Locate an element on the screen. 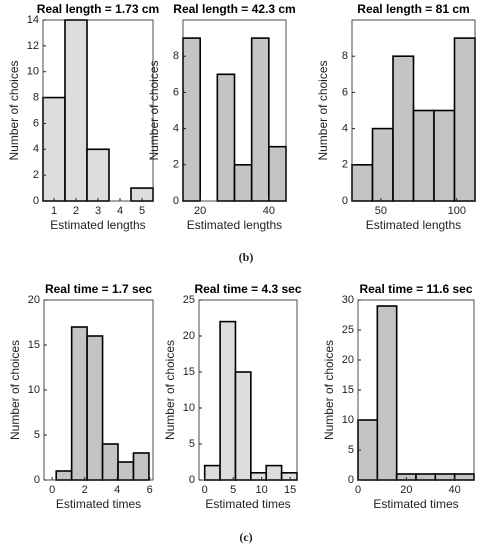 This screenshot has width=492, height=550. x-tick-label: 1 is located at coordinates (54, 211).